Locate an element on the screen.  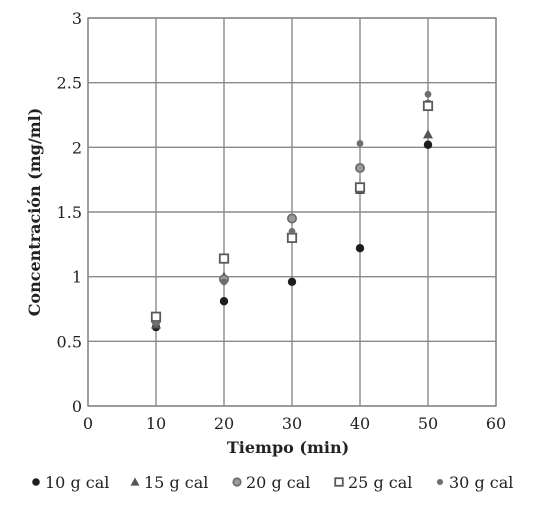
legend-label: 25 g cal is located at coordinates (380, 482).